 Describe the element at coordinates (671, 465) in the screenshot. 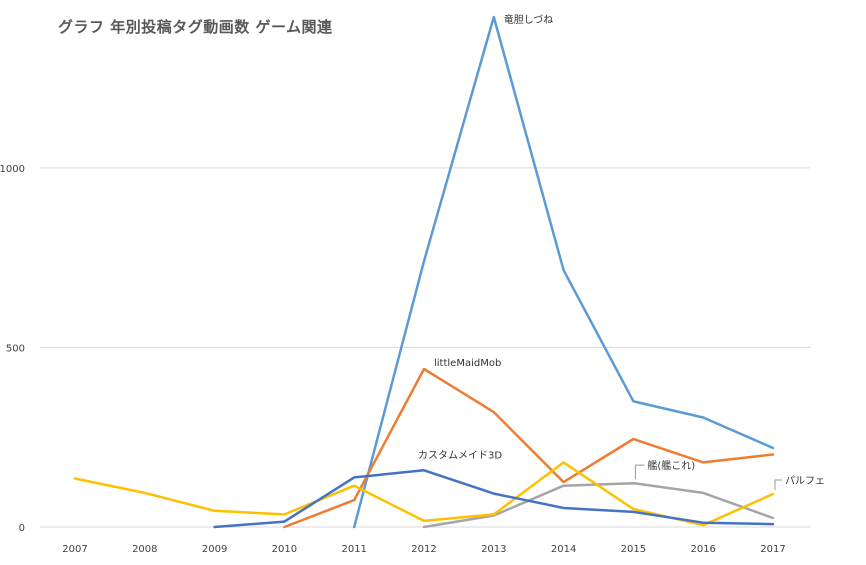

I see `series-label-2: 艦(艦これ)` at that location.